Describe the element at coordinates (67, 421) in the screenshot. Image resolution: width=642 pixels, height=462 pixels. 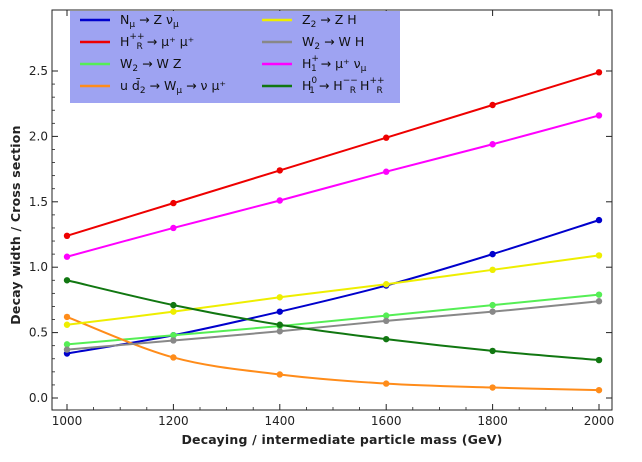
I see `x-tick-label: 1000` at that location.